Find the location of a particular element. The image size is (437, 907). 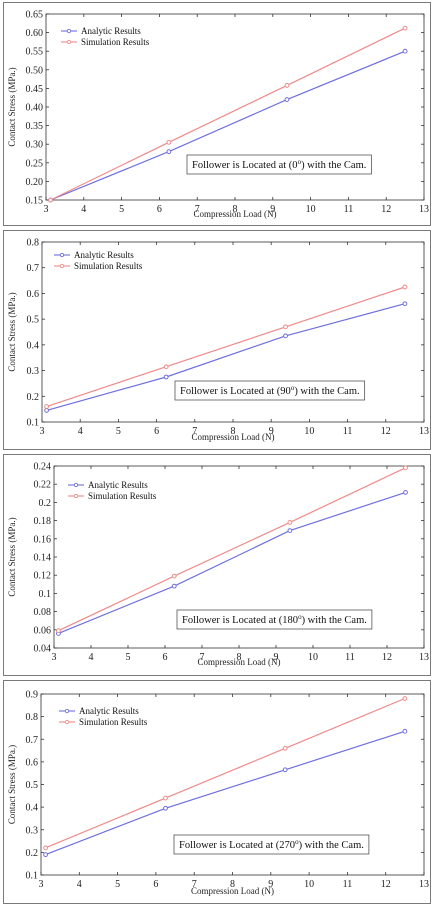

x-tick-label: 3 is located at coordinates (41, 884).